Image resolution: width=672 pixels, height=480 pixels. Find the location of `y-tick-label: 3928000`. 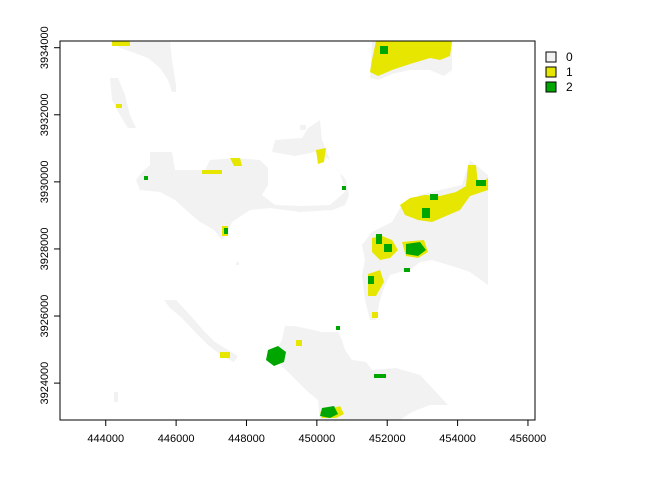

y-tick-label: 3928000 is located at coordinates (45, 249).